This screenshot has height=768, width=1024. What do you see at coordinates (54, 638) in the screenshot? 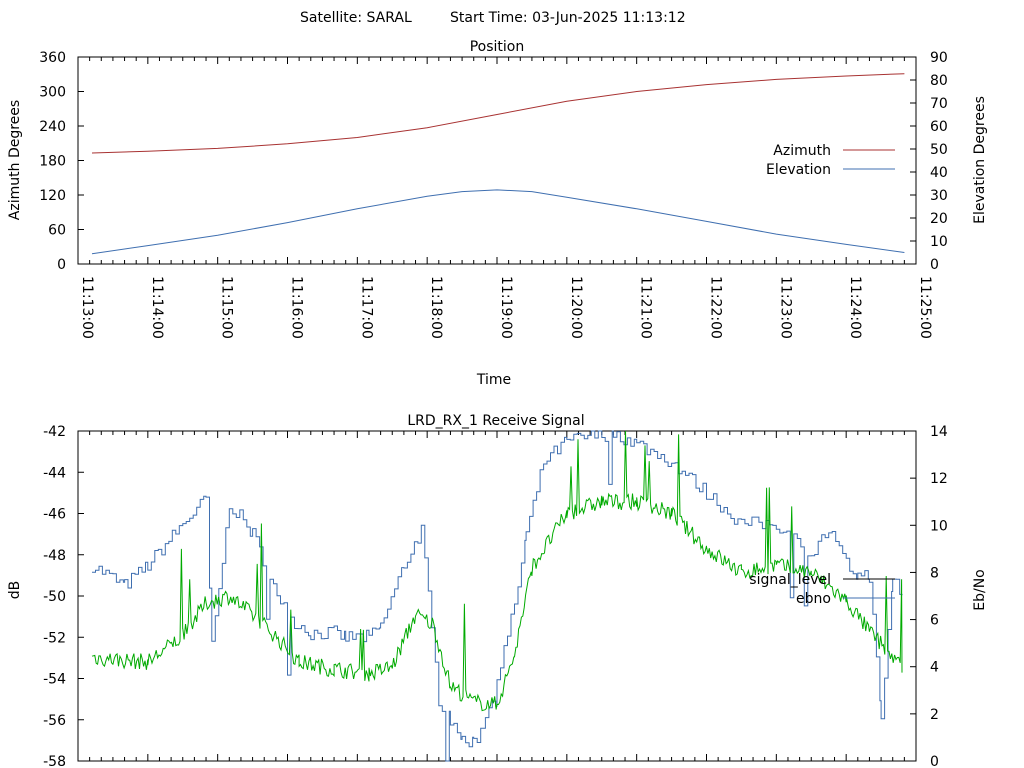
I see `signal-y-tick-label: -52` at bounding box center [54, 638].